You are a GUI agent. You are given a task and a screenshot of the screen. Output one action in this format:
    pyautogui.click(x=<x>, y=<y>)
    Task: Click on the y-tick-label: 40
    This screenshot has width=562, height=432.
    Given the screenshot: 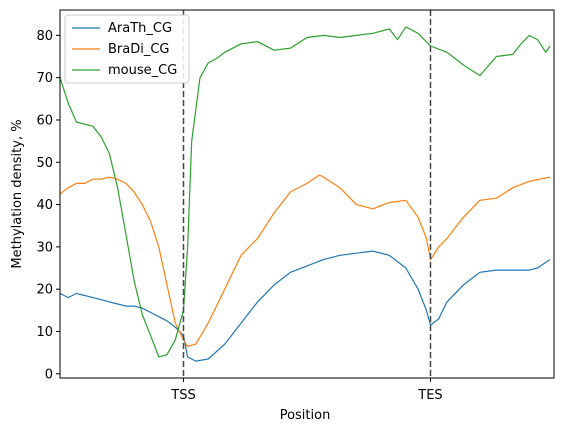 What is the action you would take?
    pyautogui.click(x=44, y=205)
    